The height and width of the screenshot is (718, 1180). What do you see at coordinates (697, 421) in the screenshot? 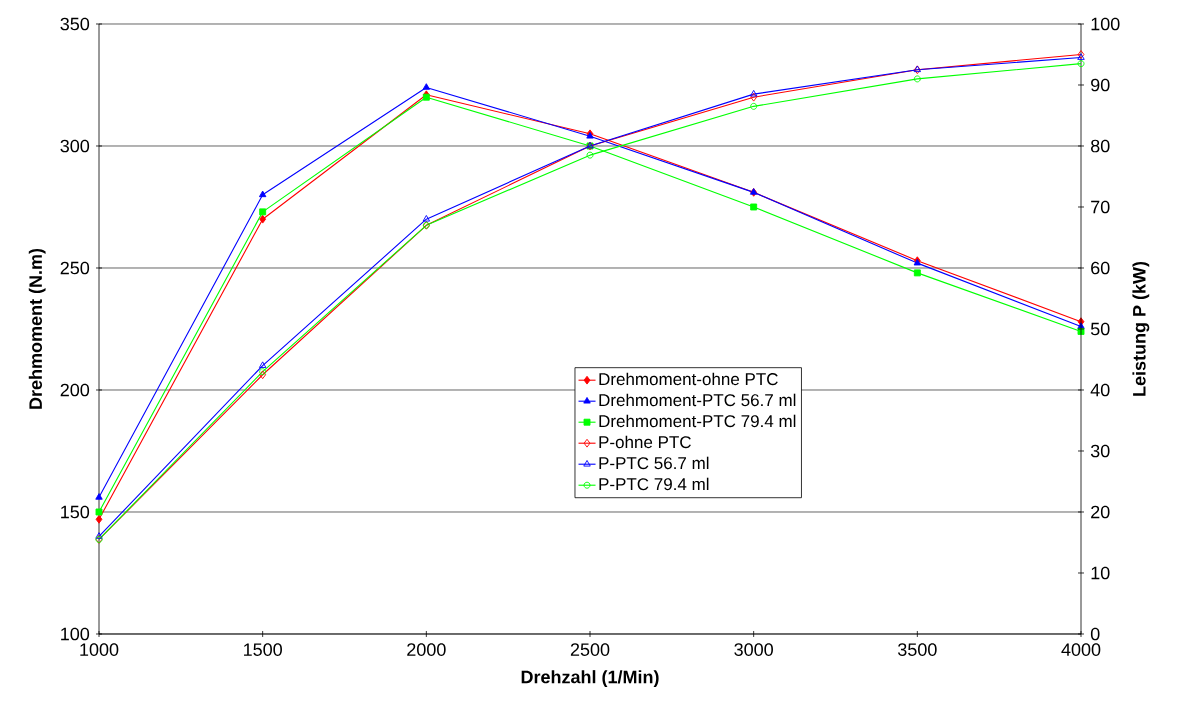
I see `legend-label: Drehmoment-PTC 79.4 ml` at bounding box center [697, 421].